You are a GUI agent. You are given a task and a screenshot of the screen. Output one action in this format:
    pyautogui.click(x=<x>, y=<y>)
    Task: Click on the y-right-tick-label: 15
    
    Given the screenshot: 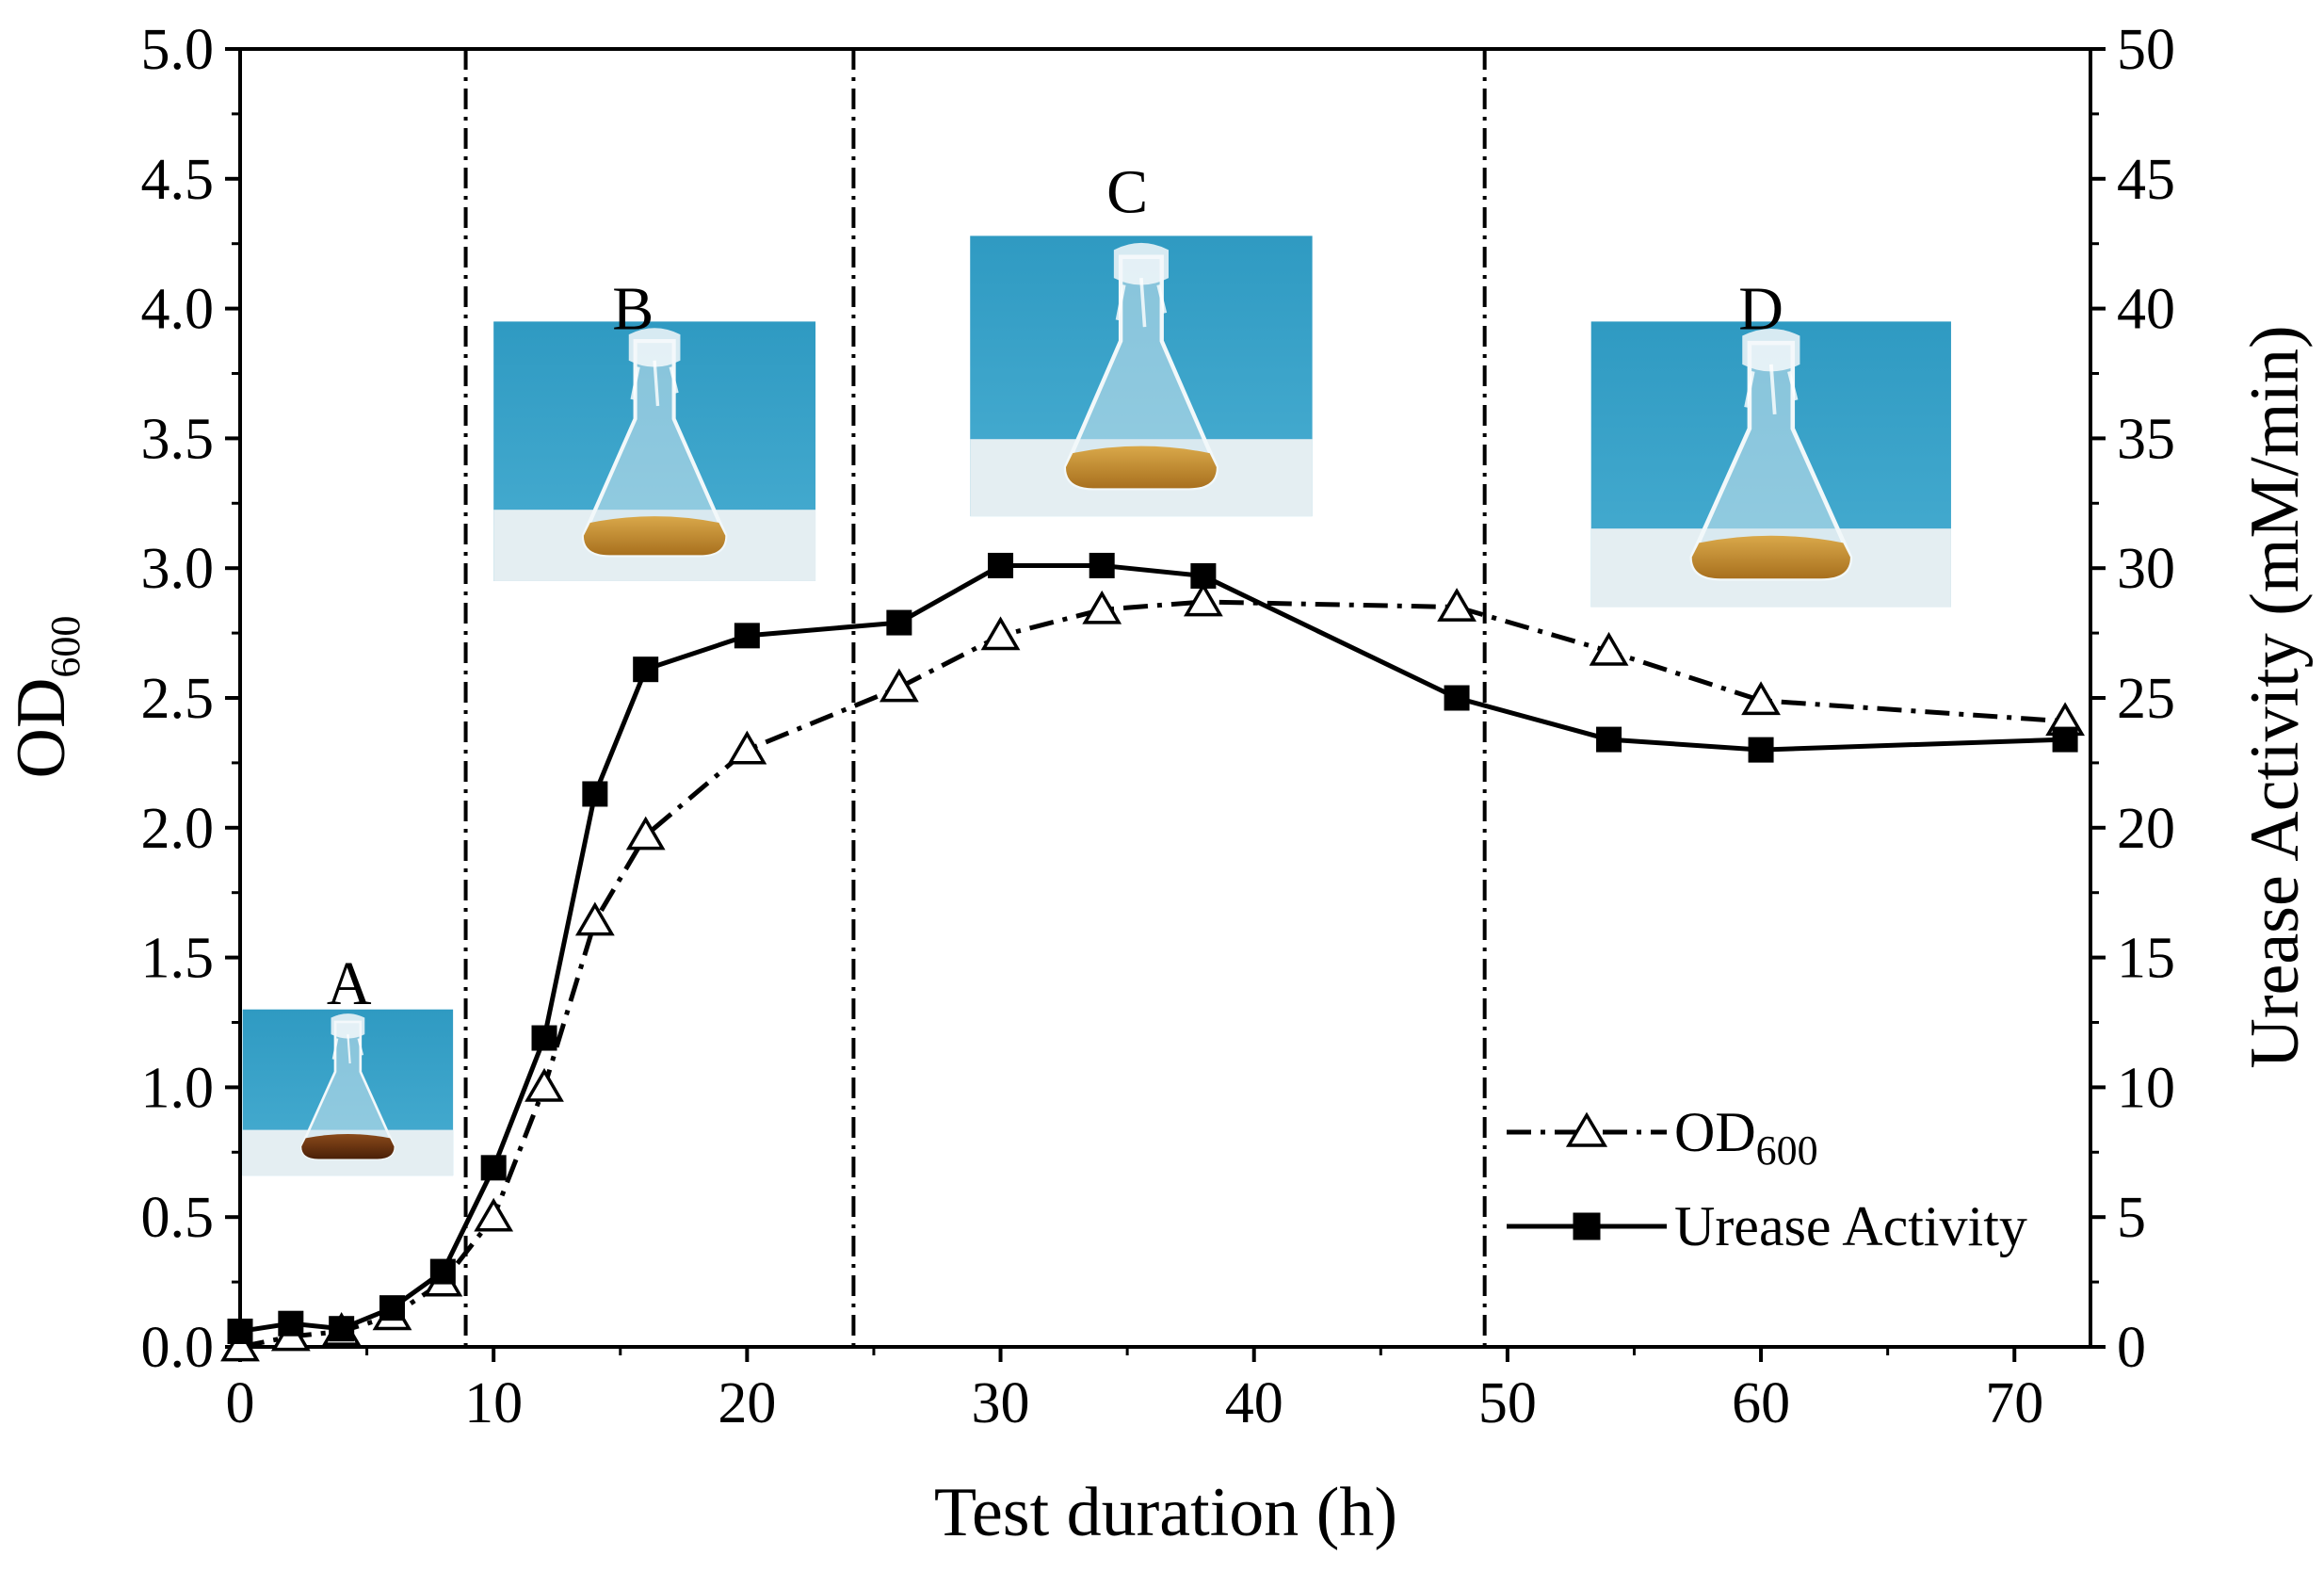 What is the action you would take?
    pyautogui.click(x=2146, y=959)
    